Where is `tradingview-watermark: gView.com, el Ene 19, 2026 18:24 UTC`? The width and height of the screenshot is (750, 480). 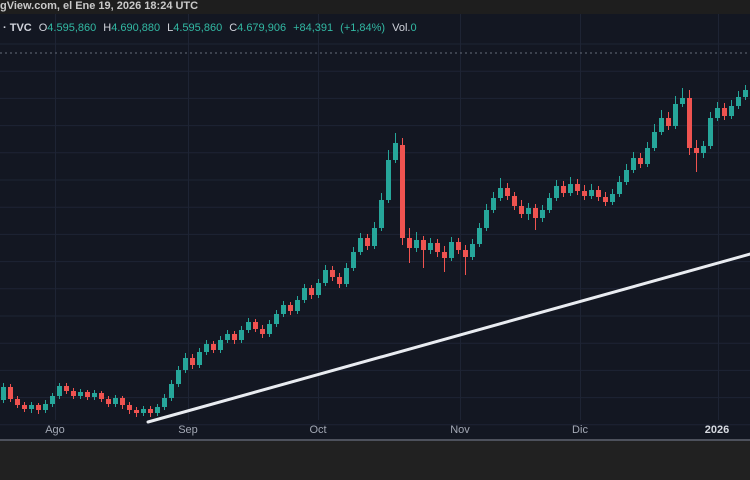
tradingview-watermark: gView.com, el Ene 19, 2026 18:24 UTC is located at coordinates (375, 7).